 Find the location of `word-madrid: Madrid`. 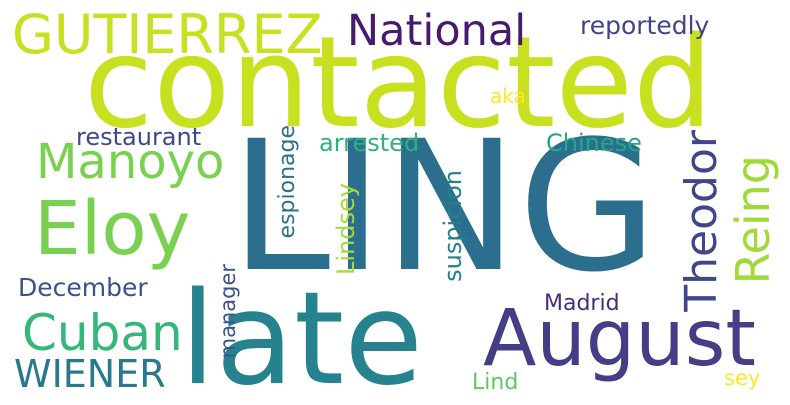

word-madrid: Madrid is located at coordinates (582, 303).